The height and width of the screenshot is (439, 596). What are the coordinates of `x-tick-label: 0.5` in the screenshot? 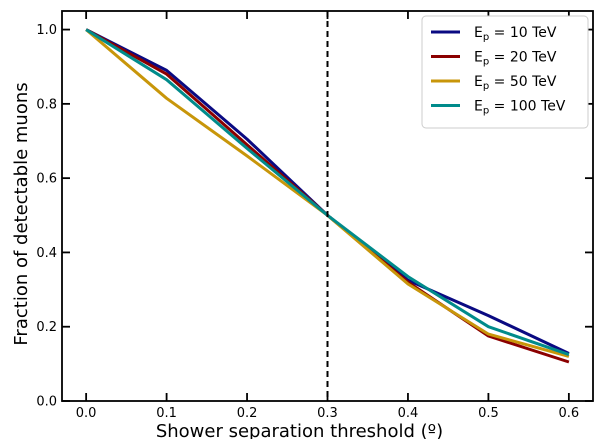 It's located at (488, 413).